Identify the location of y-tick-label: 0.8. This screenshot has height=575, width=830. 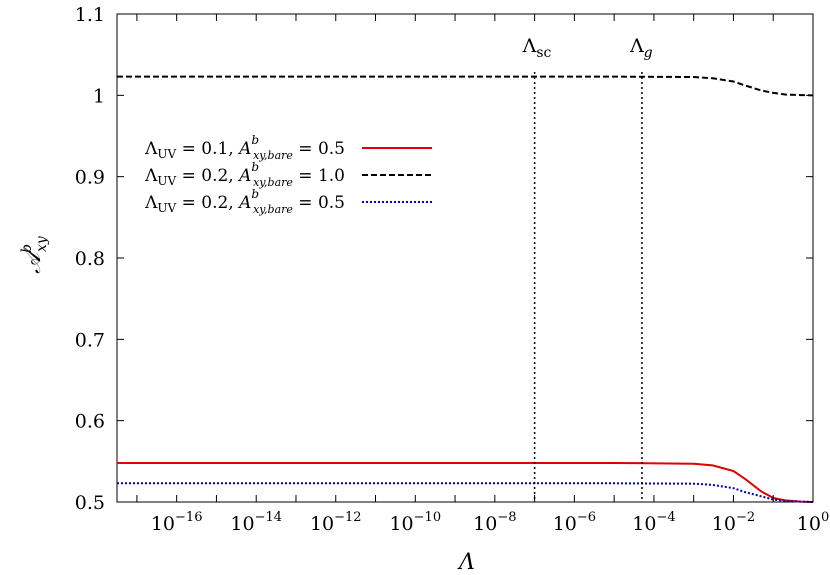
(90, 259).